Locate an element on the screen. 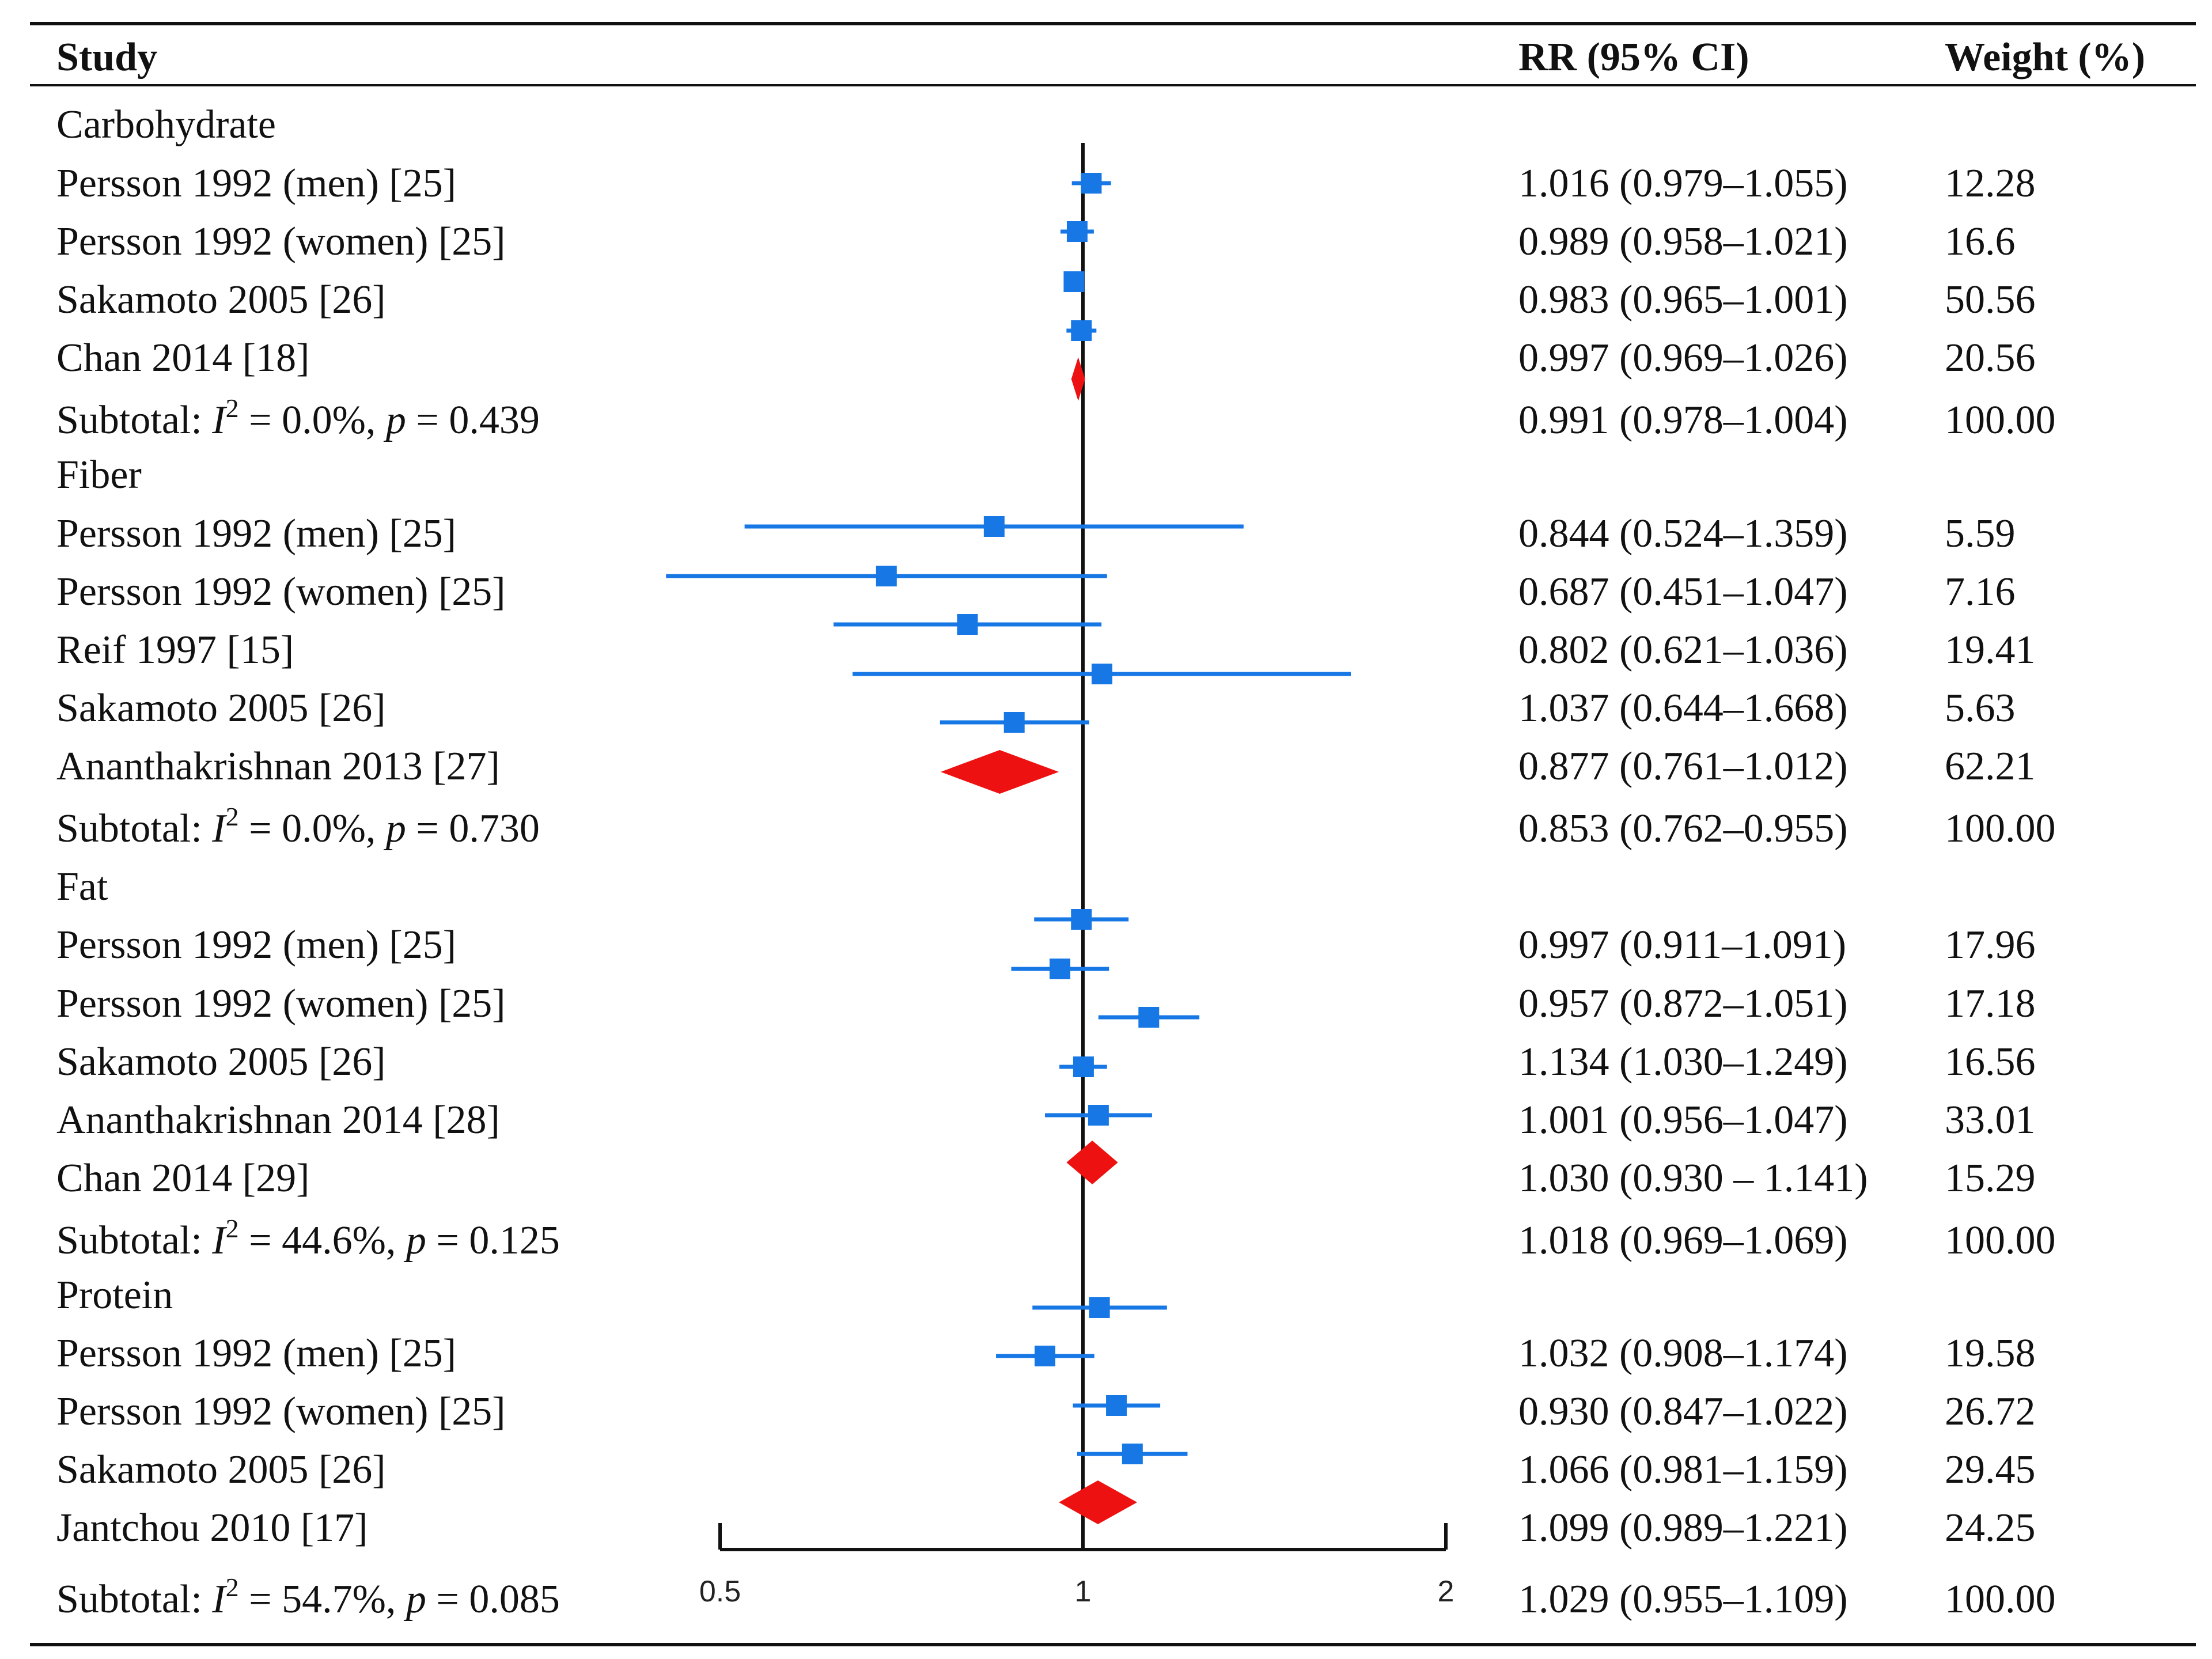 This screenshot has width=2212, height=1659. study-rr: 0.997 (0.969–1.026) is located at coordinates (1683, 358).